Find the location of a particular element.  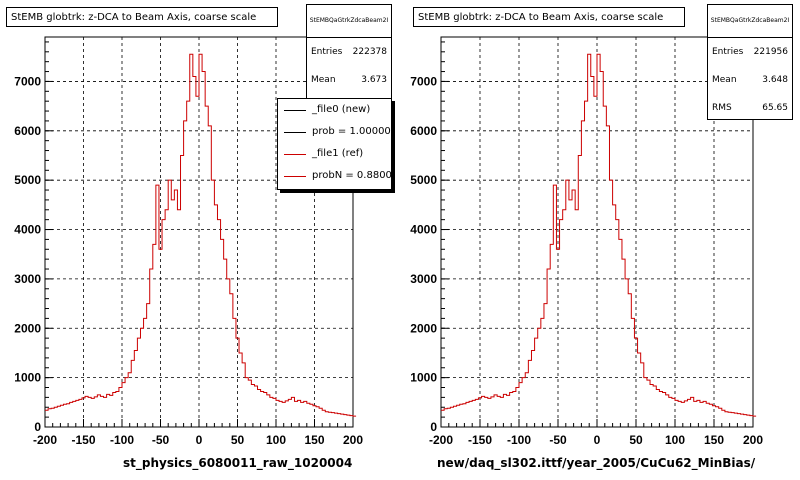

panel-2-y-tick-label: 6000 is located at coordinates (423, 131).